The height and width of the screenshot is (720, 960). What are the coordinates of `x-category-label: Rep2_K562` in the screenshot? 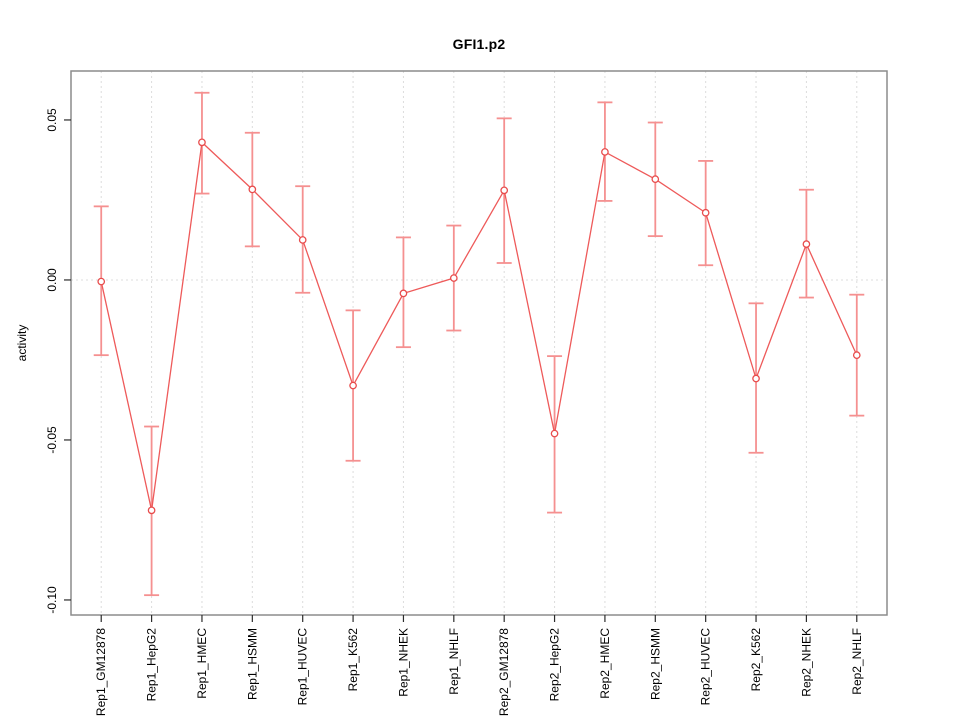 It's located at (756, 660).